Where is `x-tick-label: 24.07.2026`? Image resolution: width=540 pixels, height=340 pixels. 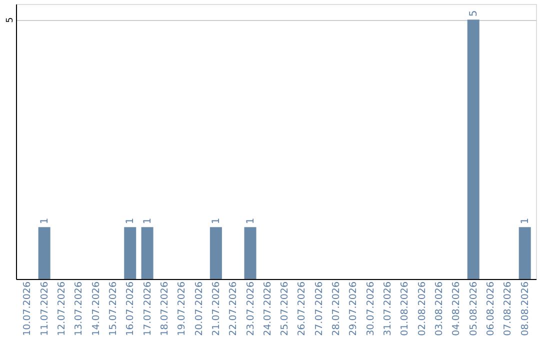 x-tick-label: 24.07.2026 is located at coordinates (268, 309).